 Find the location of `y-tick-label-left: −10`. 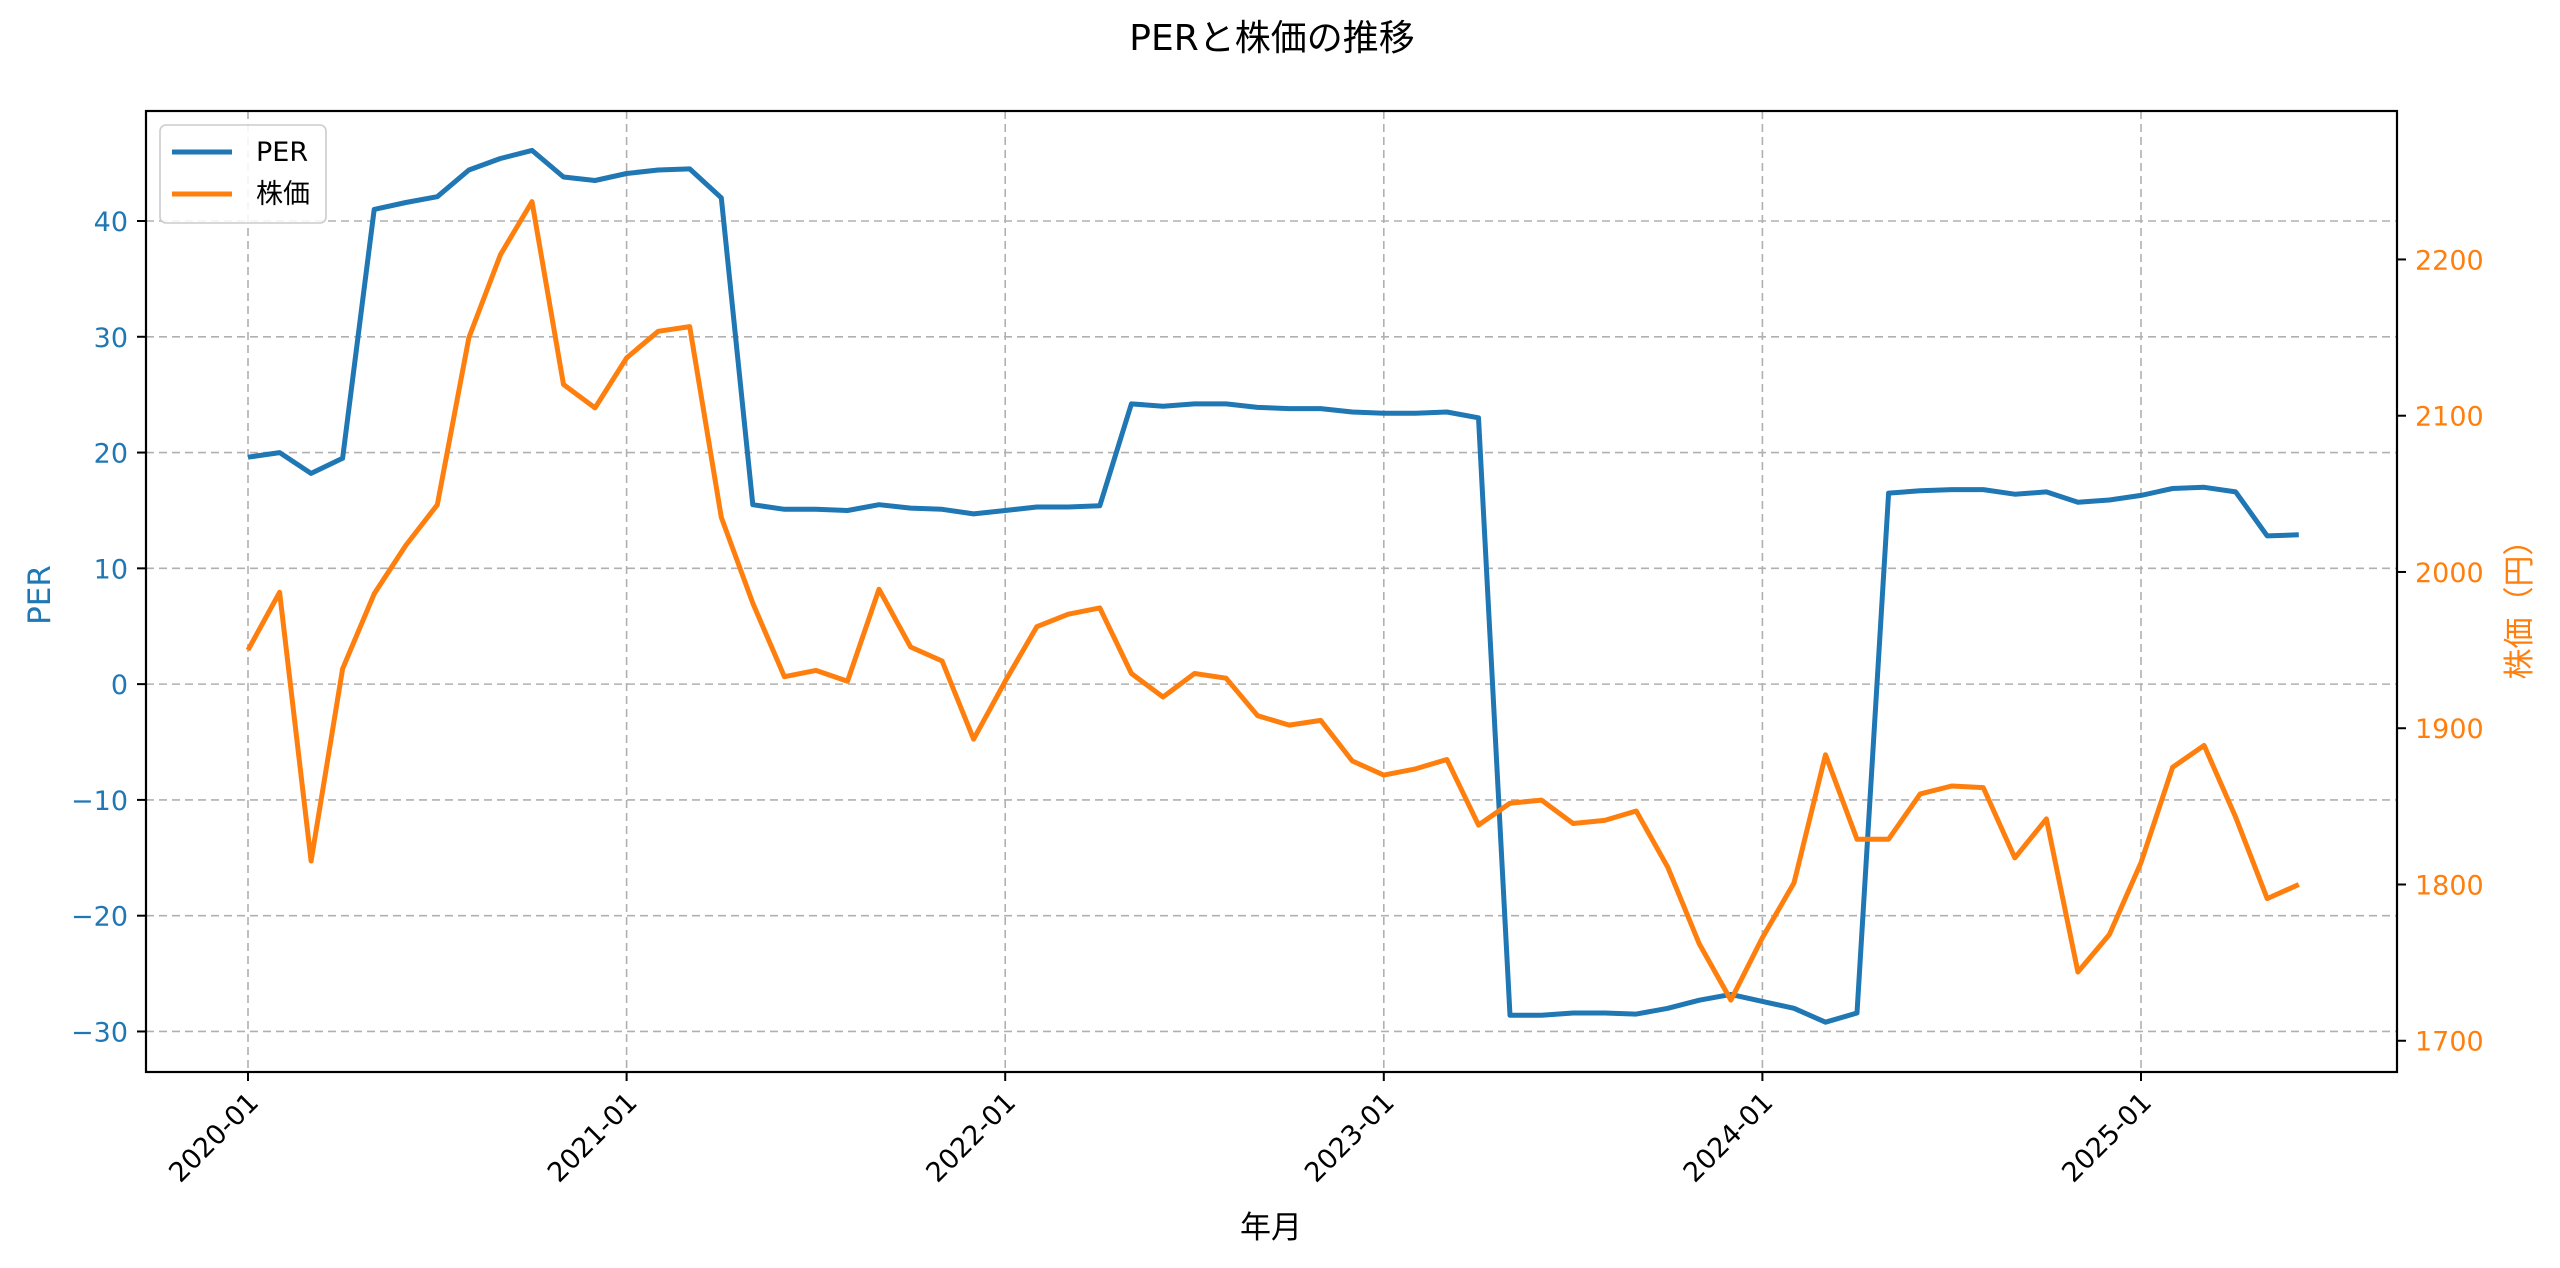

y-tick-label-left: −10 is located at coordinates (99, 801).